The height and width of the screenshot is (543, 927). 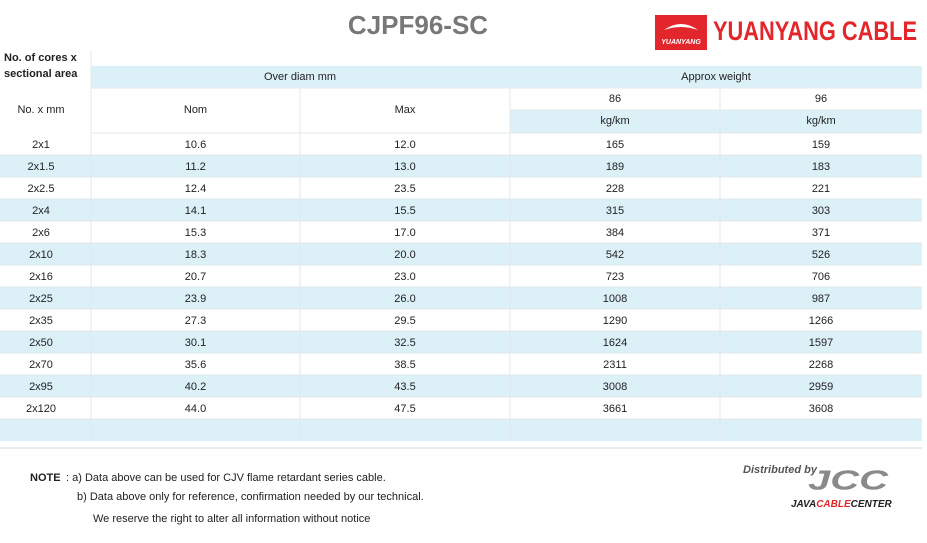 I want to click on corner-header: No. of cores x, so click(x=41, y=58).